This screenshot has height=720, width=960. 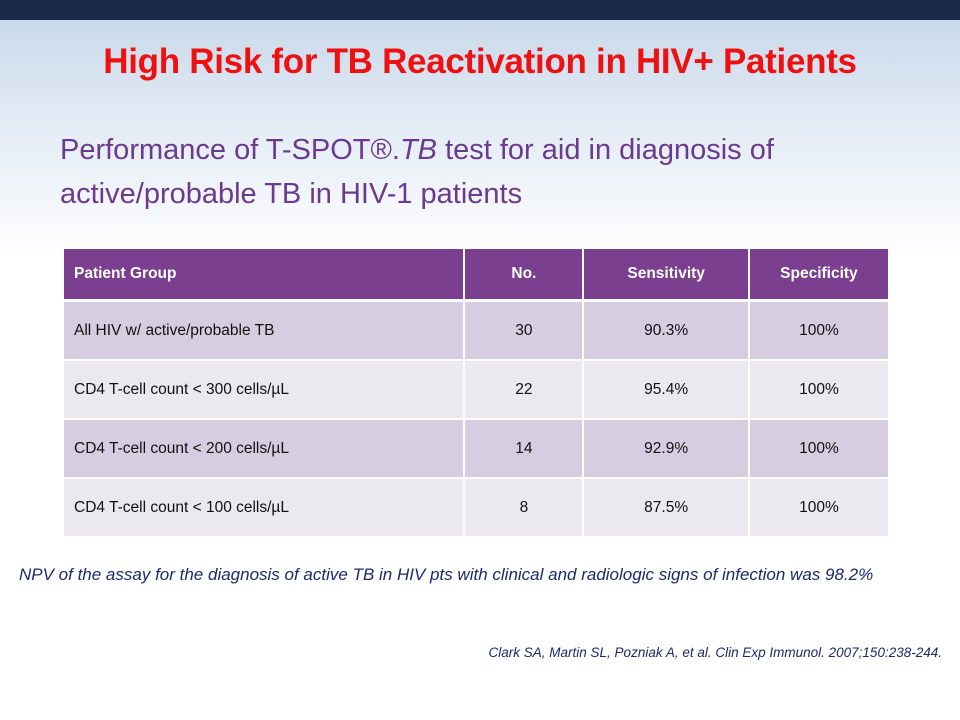 I want to click on cell-group: All HIV w/ active/probable TB, so click(x=265, y=330).